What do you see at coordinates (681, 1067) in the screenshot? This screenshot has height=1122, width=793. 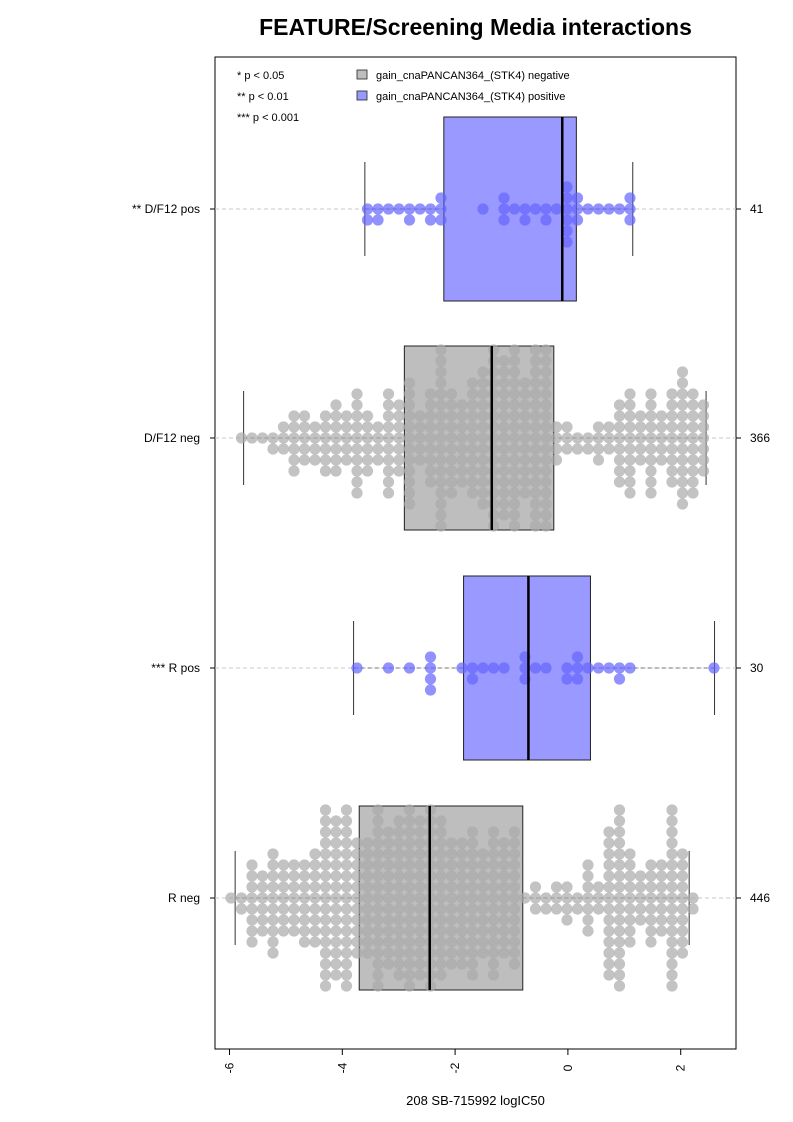 I see `x-tick-label: 2` at bounding box center [681, 1067].